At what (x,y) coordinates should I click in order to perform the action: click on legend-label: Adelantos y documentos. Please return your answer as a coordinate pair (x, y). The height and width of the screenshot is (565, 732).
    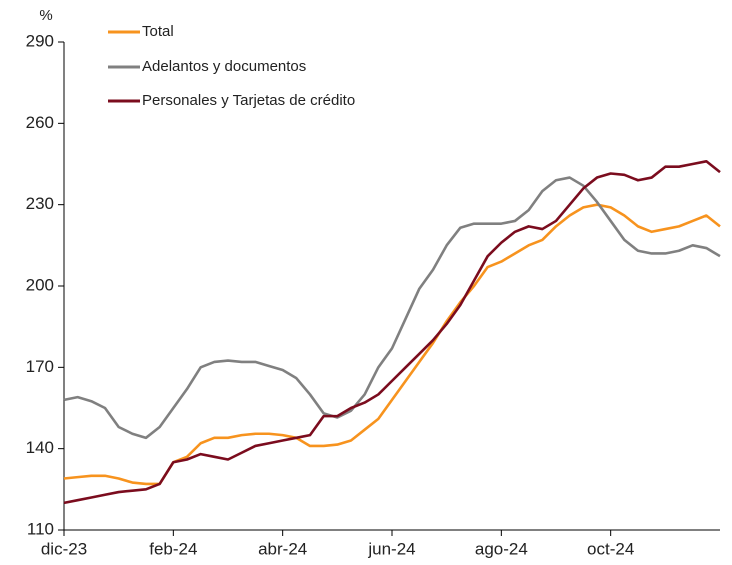
    Looking at the image, I should click on (224, 66).